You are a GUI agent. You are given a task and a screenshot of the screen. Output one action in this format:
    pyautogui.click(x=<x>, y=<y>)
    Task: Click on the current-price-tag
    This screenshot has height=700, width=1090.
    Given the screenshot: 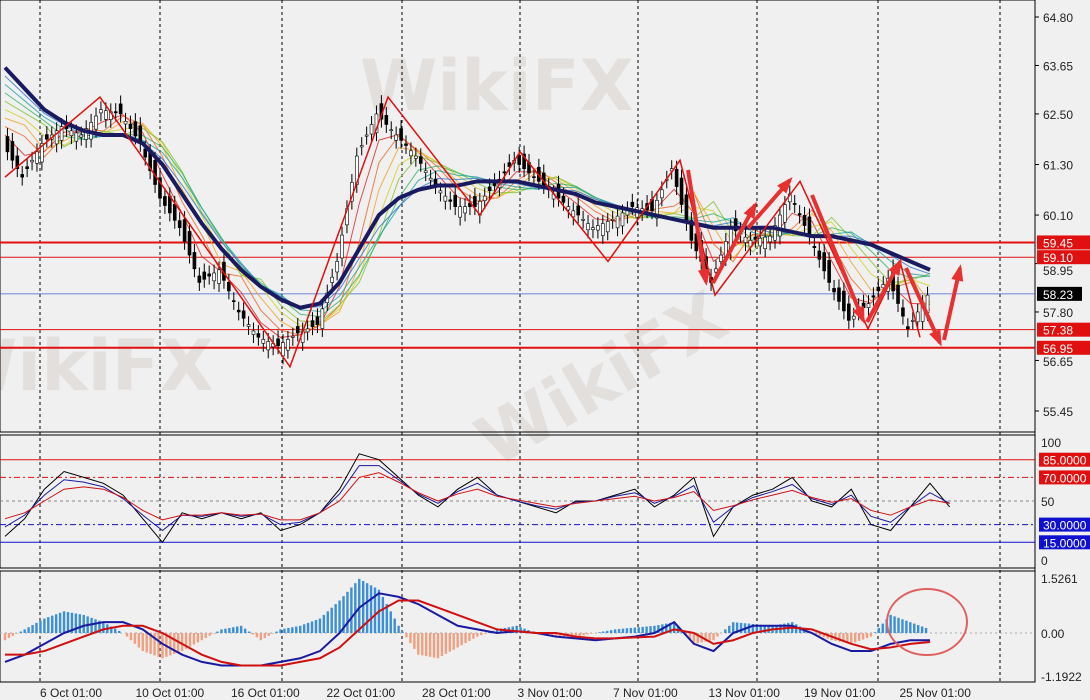 What is the action you would take?
    pyautogui.click(x=1059, y=293)
    